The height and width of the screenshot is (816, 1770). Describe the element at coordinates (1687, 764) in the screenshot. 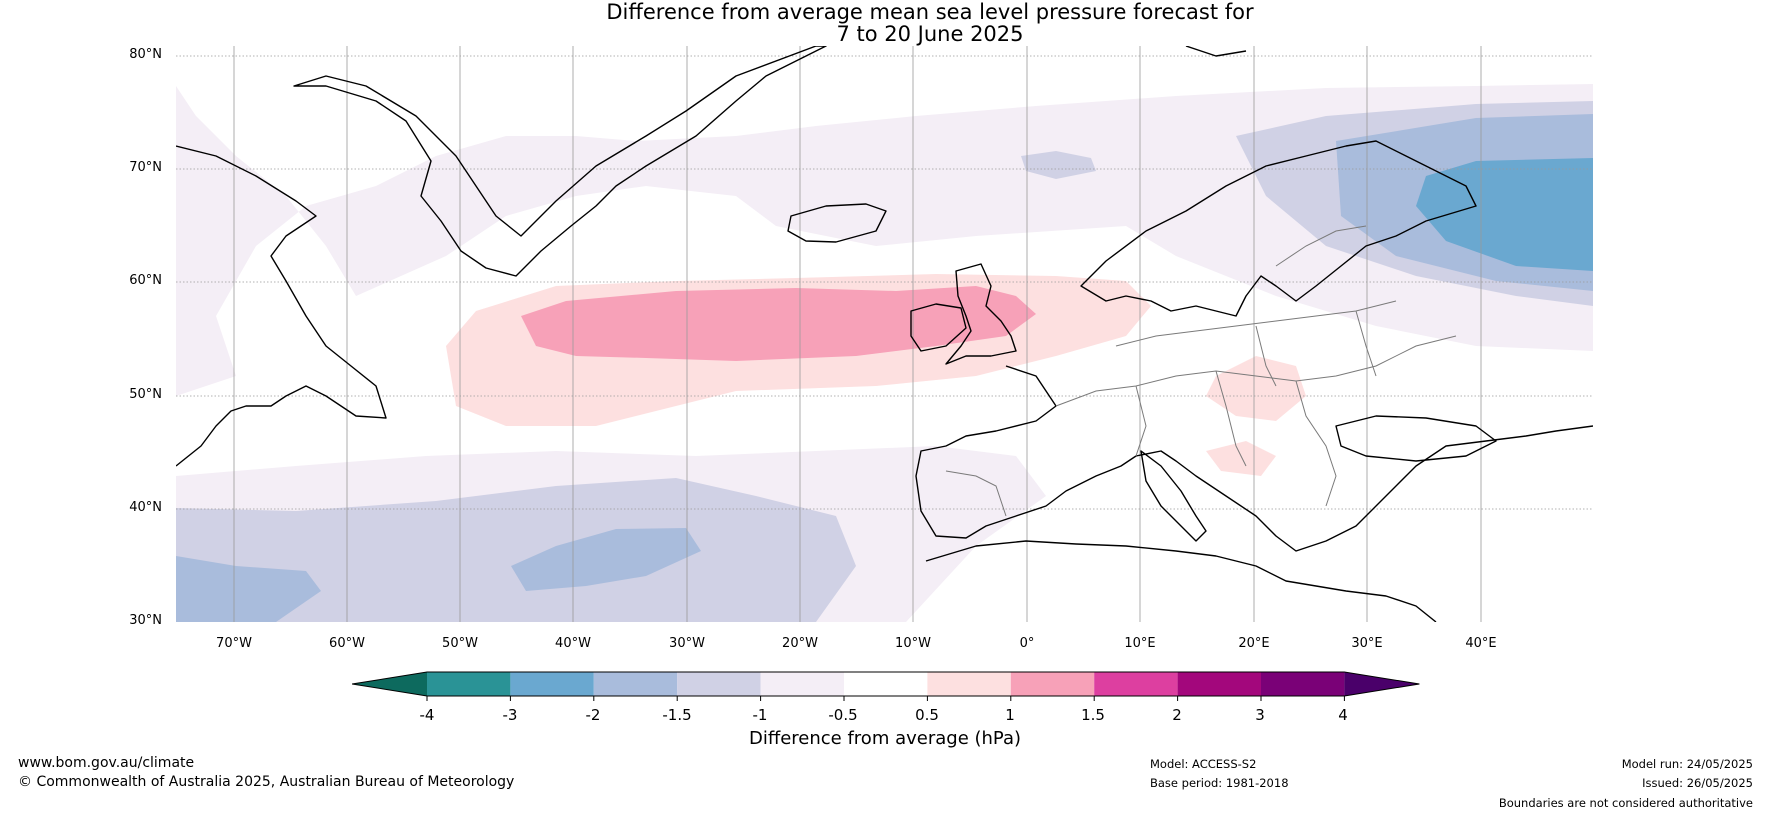

I see `footer-model-run: Model run: 24/05/2025` at that location.